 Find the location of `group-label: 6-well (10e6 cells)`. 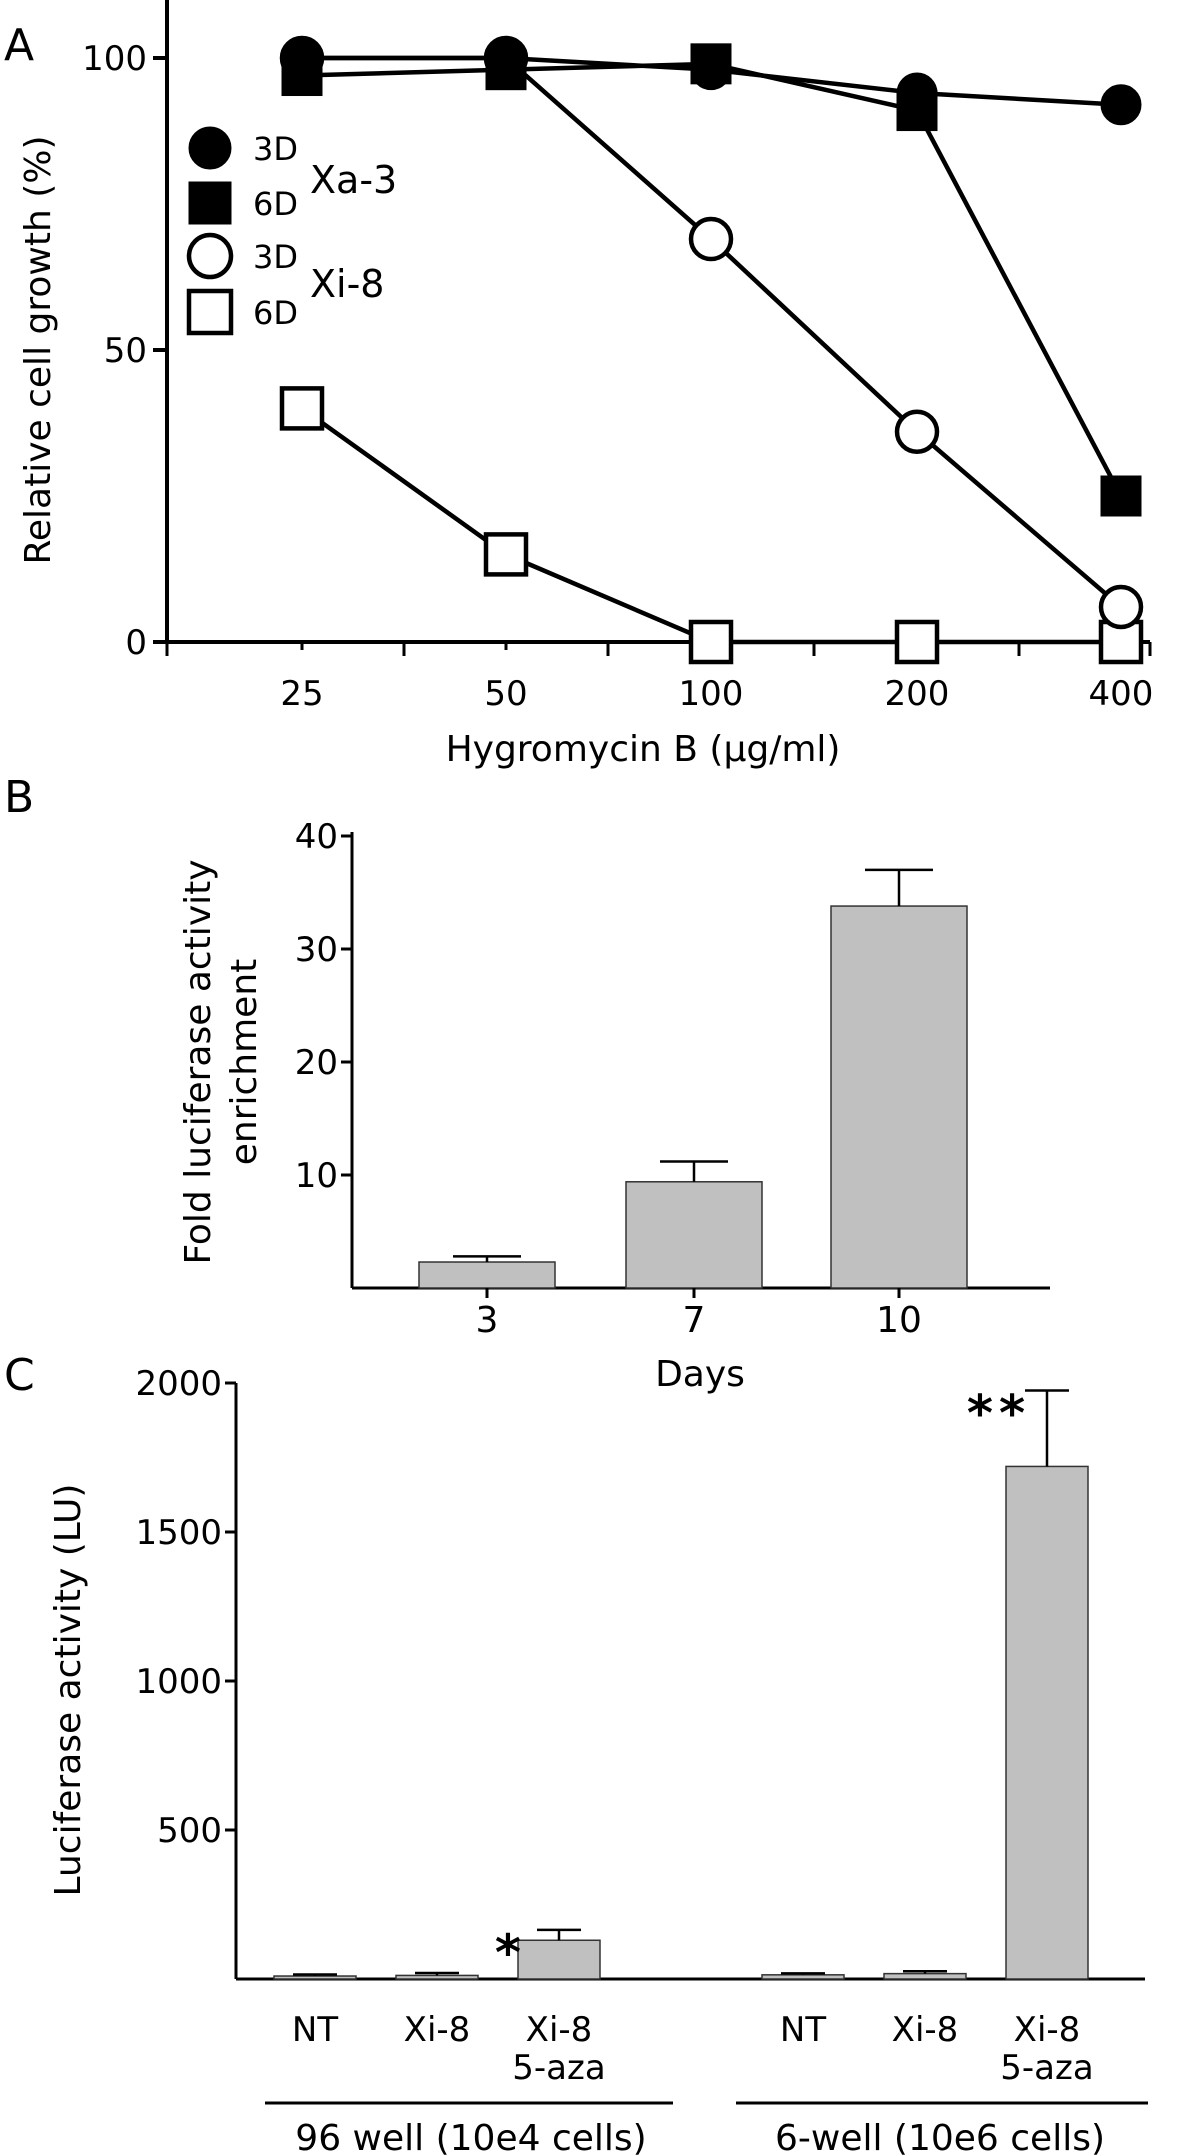

group-label: 6-well (10e6 cells) is located at coordinates (940, 2137).